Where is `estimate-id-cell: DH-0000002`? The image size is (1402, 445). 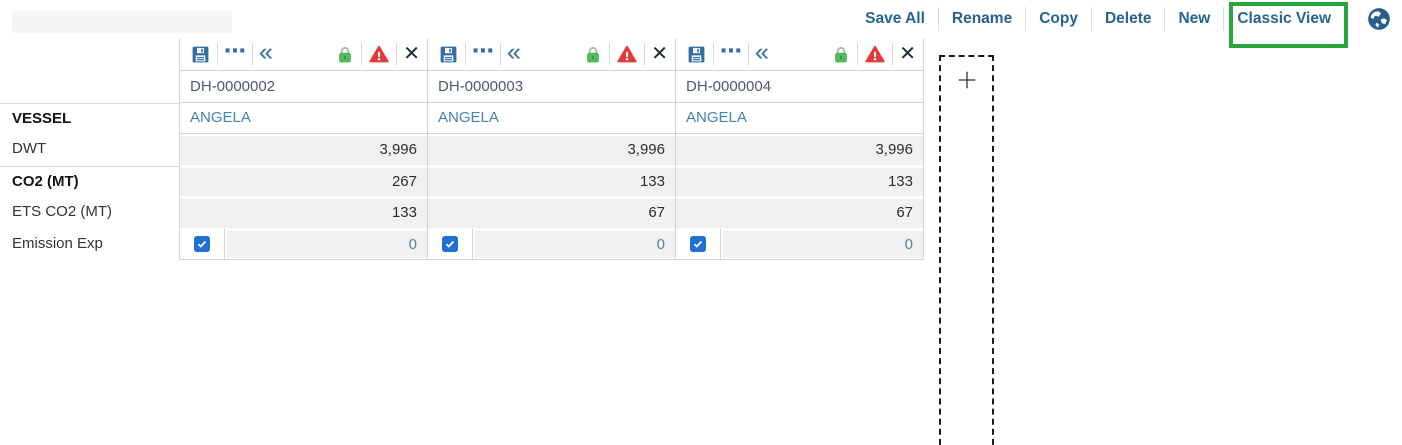
estimate-id-cell: DH-0000002 is located at coordinates (303, 87).